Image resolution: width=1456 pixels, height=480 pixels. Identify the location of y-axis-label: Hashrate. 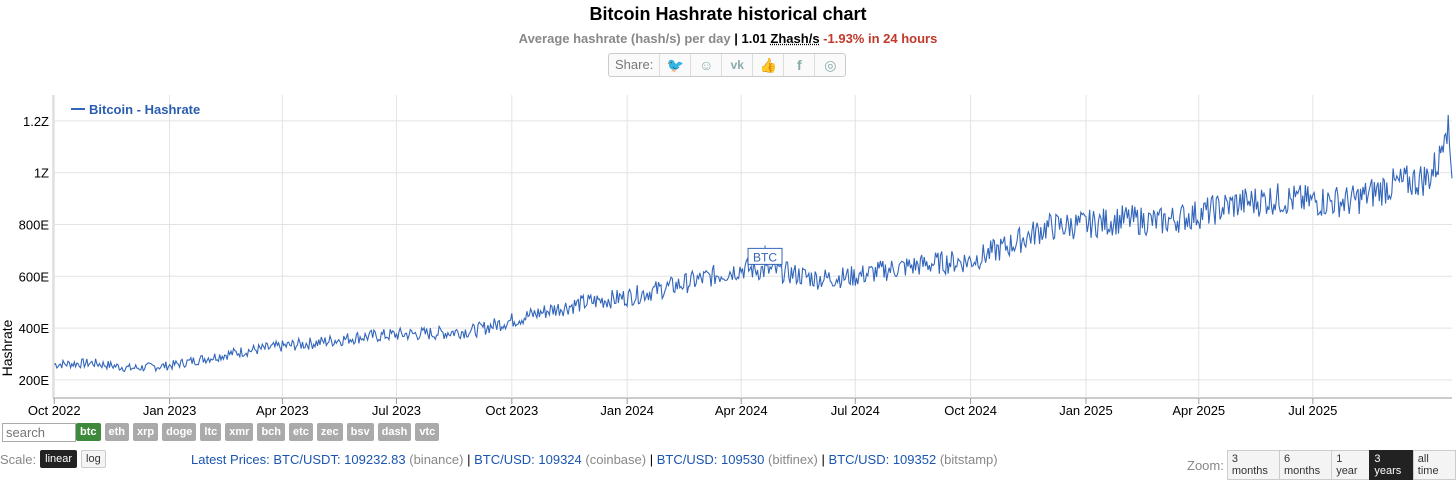
(7, 347).